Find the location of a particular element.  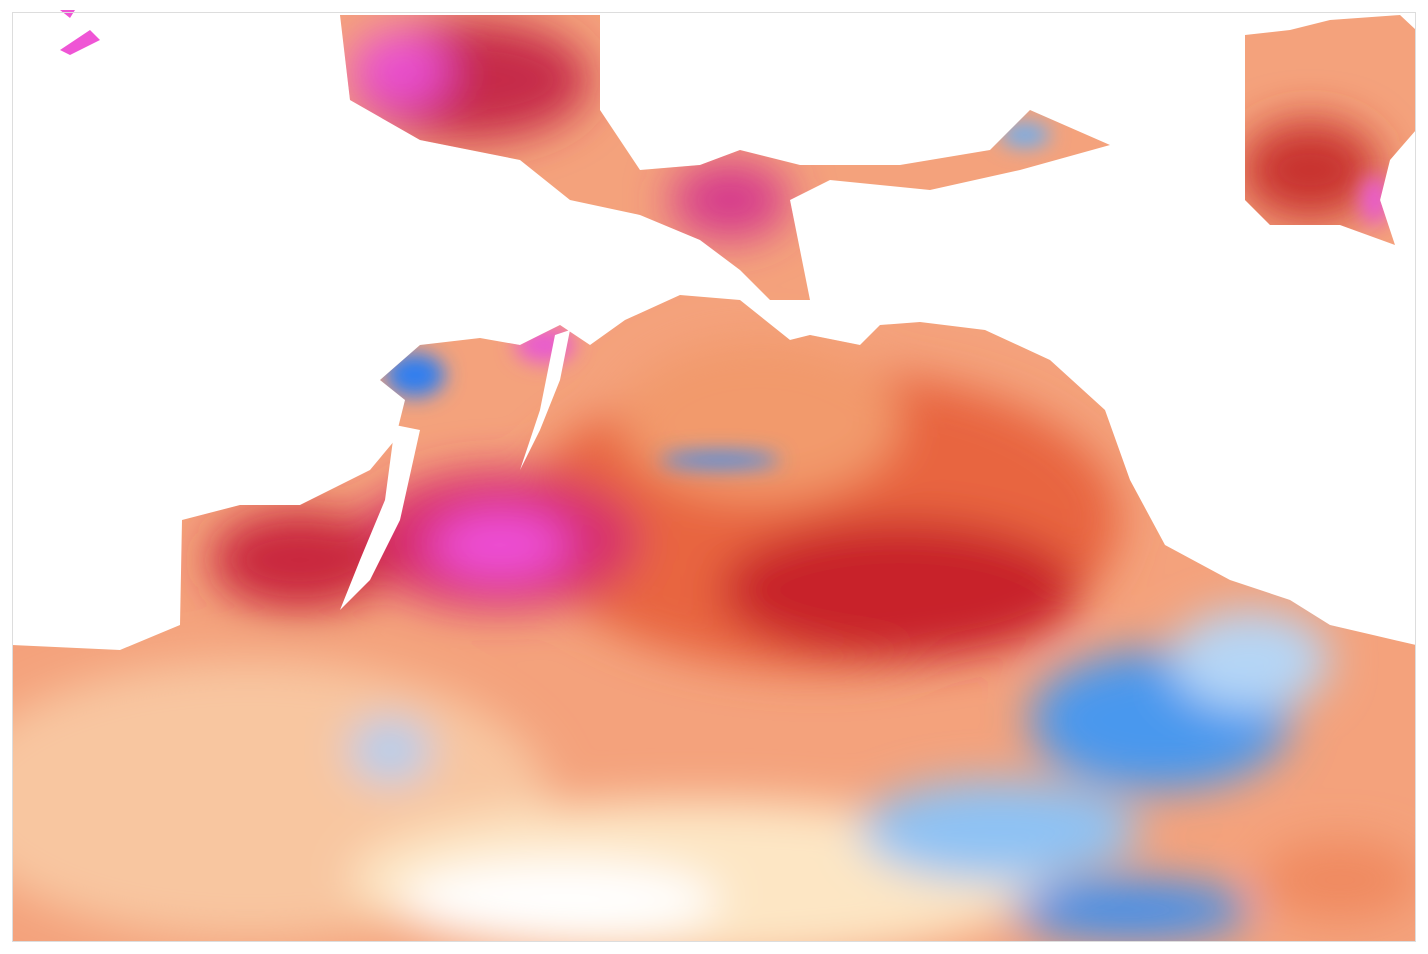

arctic-fragments is located at coordinates (80, 32).